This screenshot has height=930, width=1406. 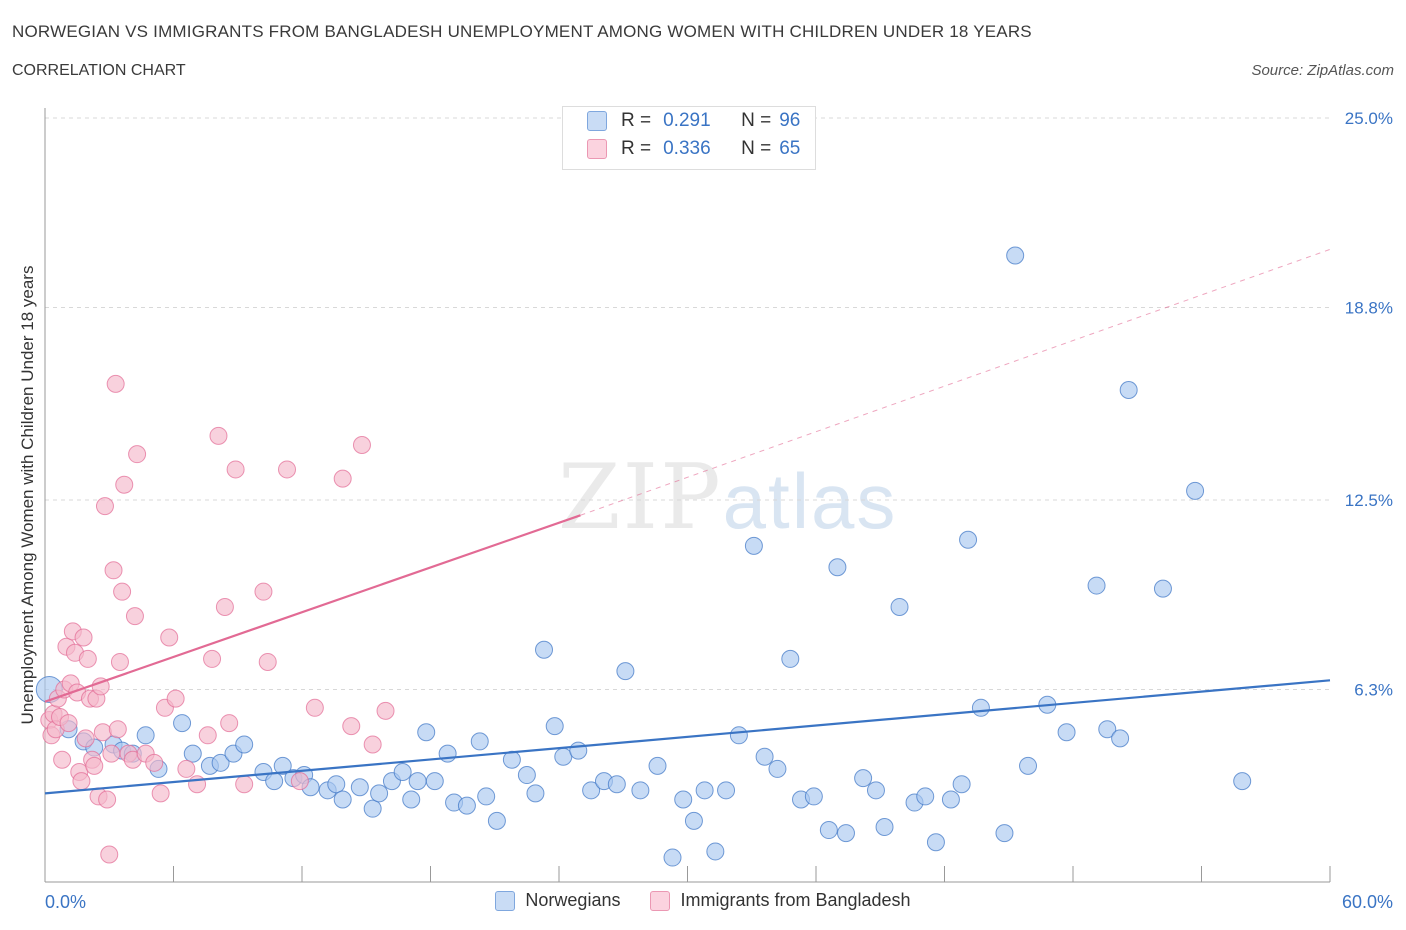 I want to click on y-tick-label: 25.0%, so click(x=1369, y=118).